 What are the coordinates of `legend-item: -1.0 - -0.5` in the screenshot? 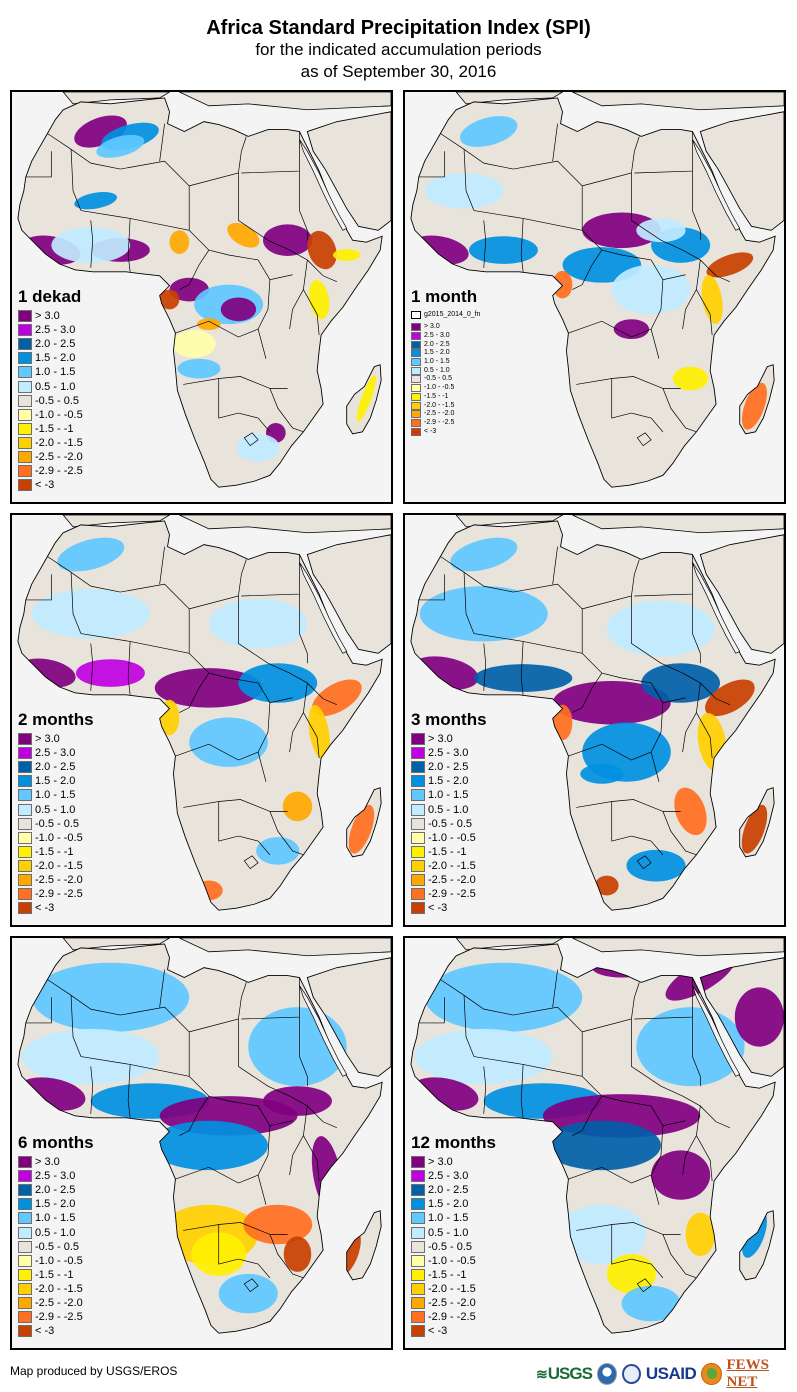 It's located at (453, 1261).